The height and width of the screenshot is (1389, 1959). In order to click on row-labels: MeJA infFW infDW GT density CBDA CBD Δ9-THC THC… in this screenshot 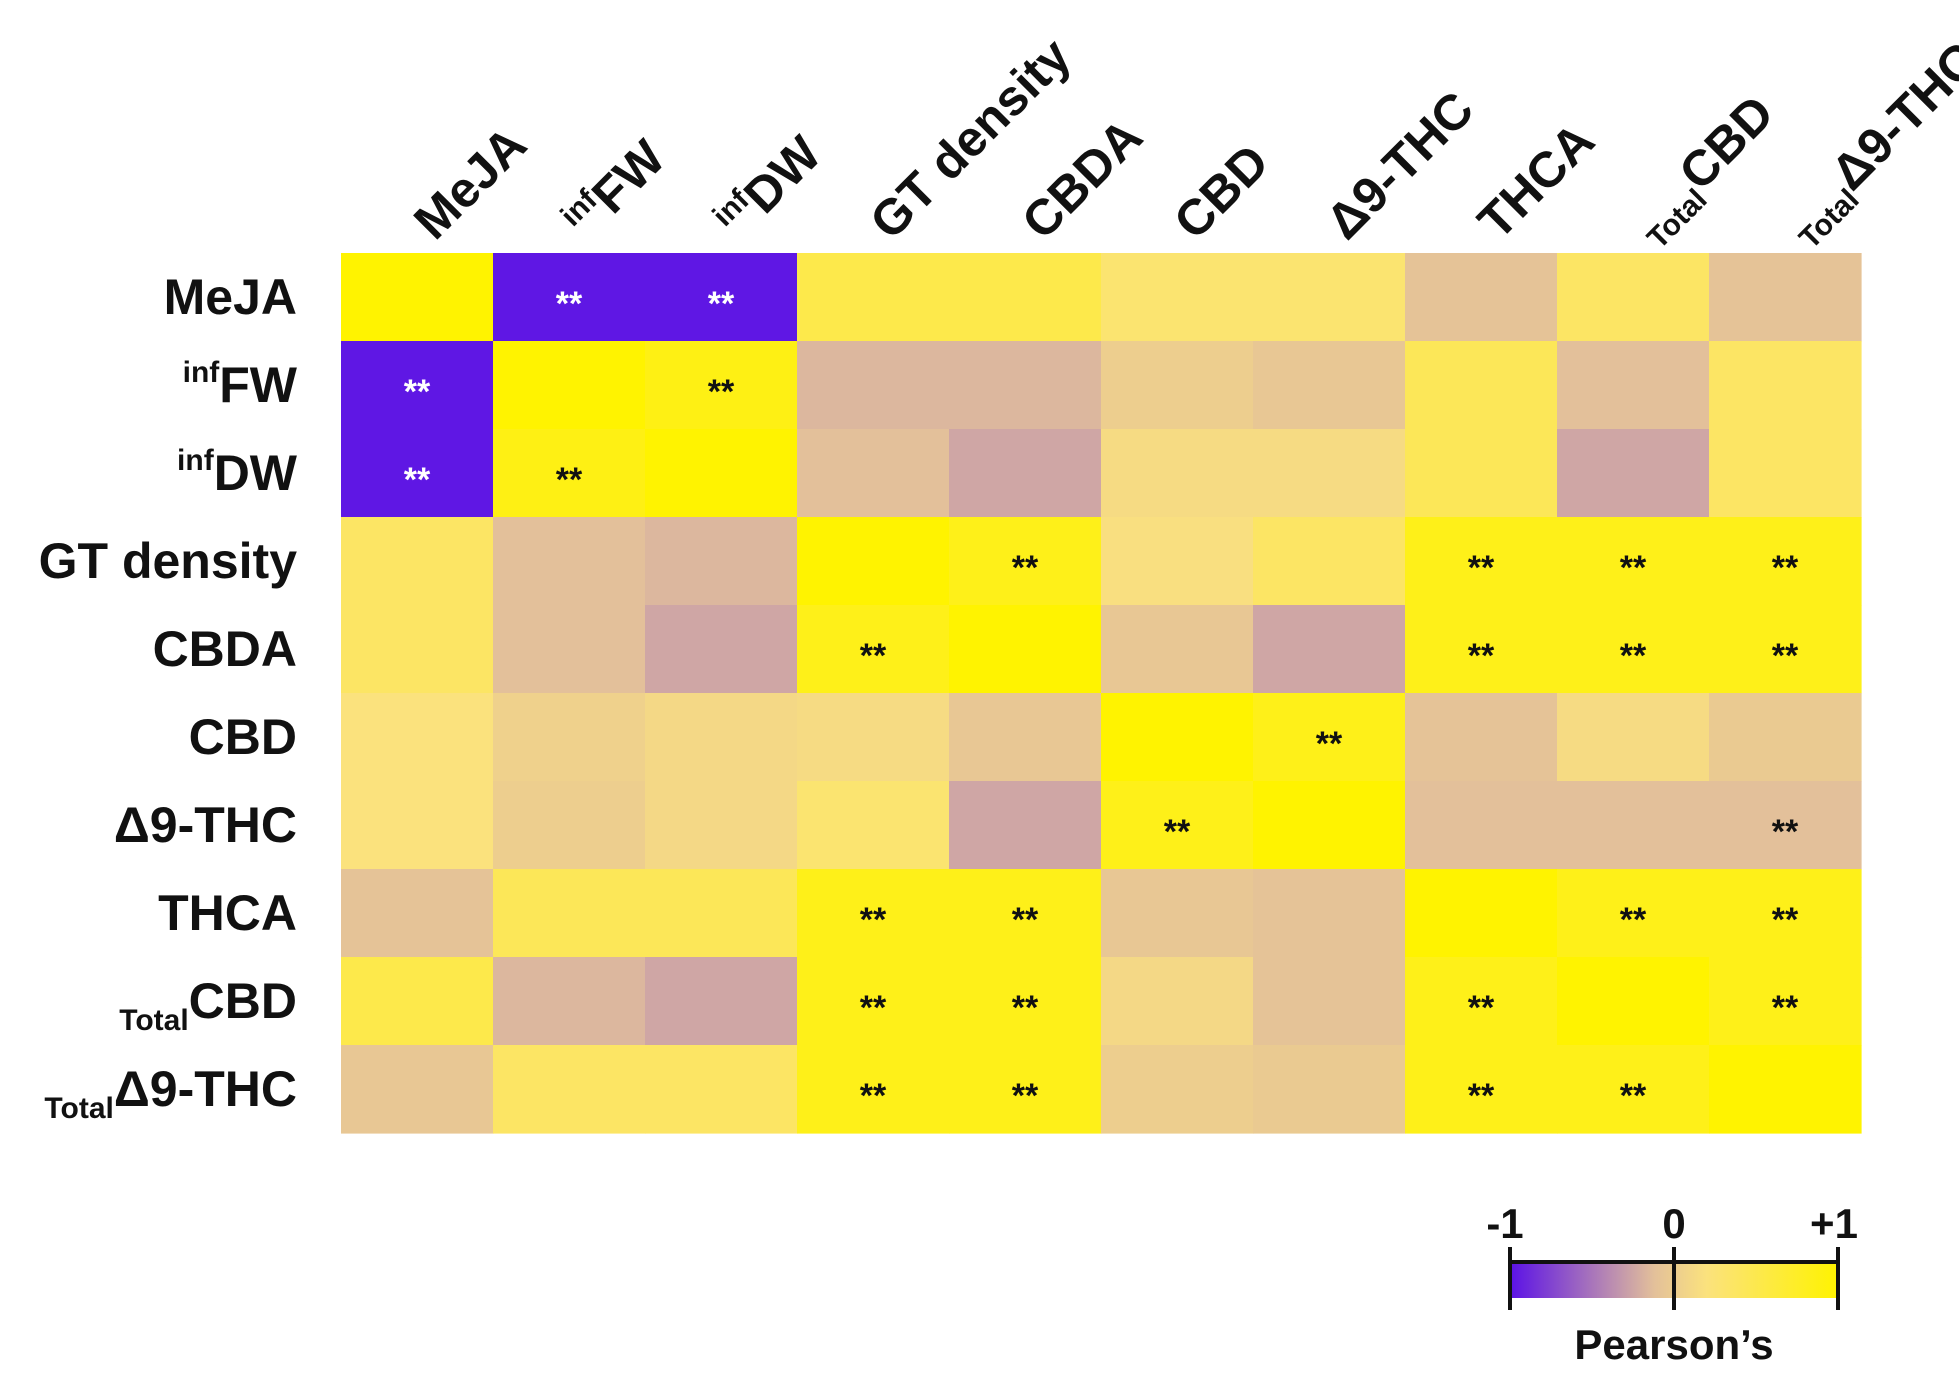, I will do `click(168, 697)`.